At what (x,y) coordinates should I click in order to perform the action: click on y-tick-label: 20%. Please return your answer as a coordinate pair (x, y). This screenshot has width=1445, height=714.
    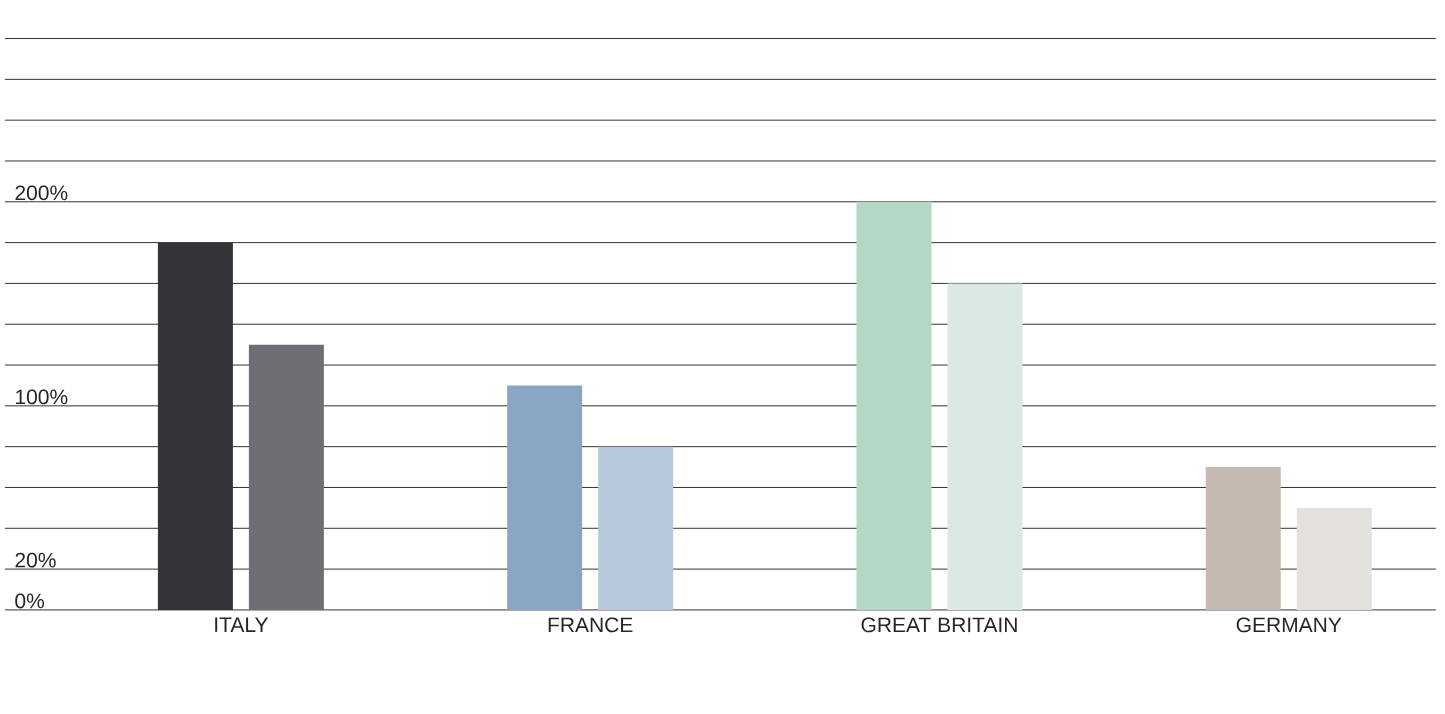
    Looking at the image, I should click on (35, 560).